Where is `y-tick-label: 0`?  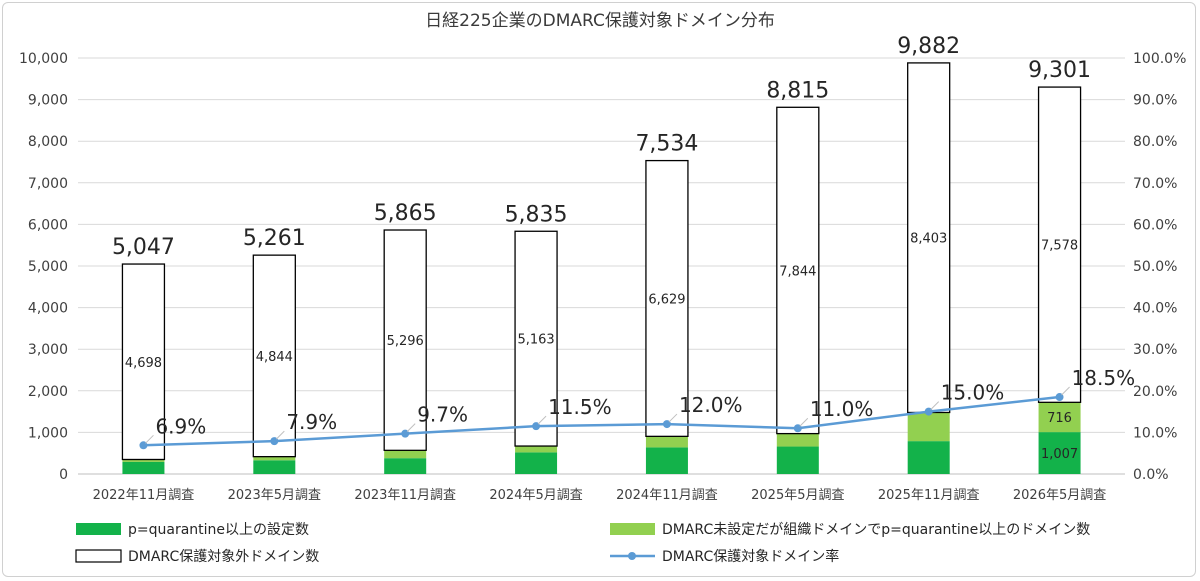 y-tick-label: 0 is located at coordinates (63, 475).